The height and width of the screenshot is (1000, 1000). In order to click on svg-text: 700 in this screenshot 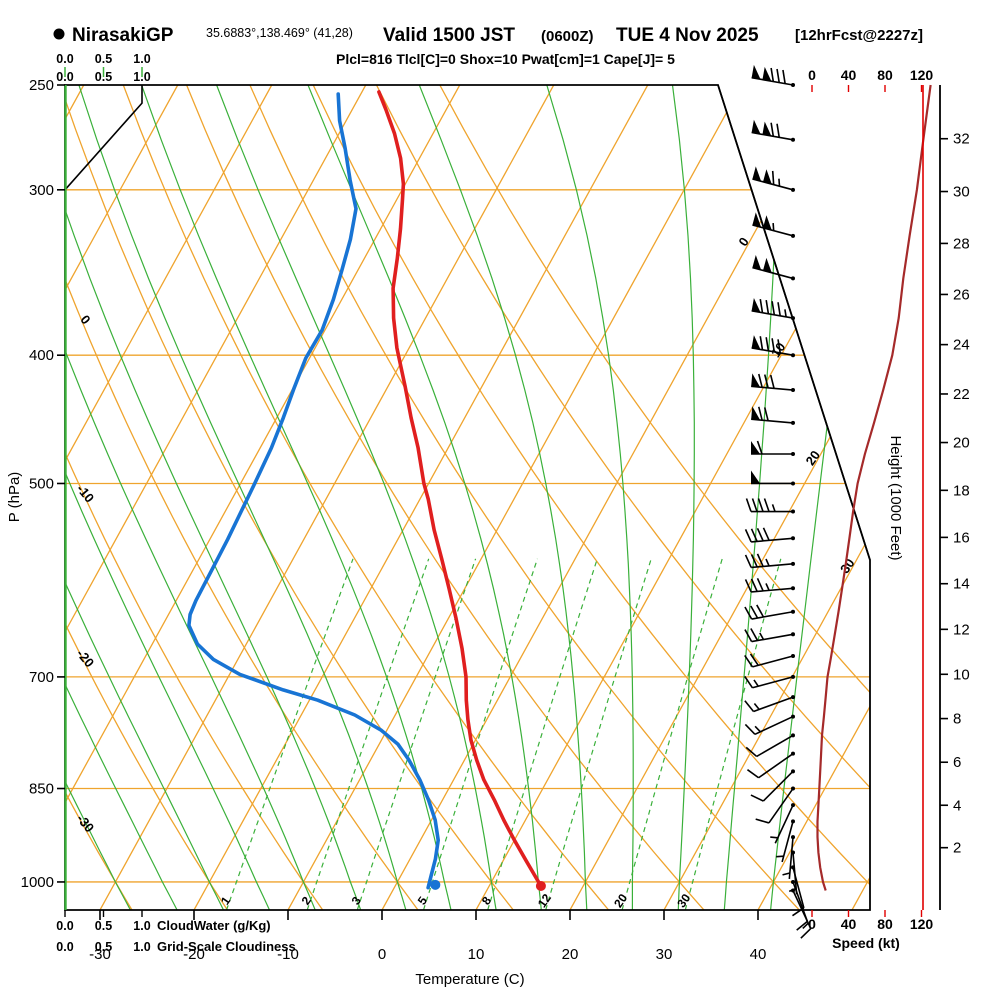, I will do `click(41, 677)`.